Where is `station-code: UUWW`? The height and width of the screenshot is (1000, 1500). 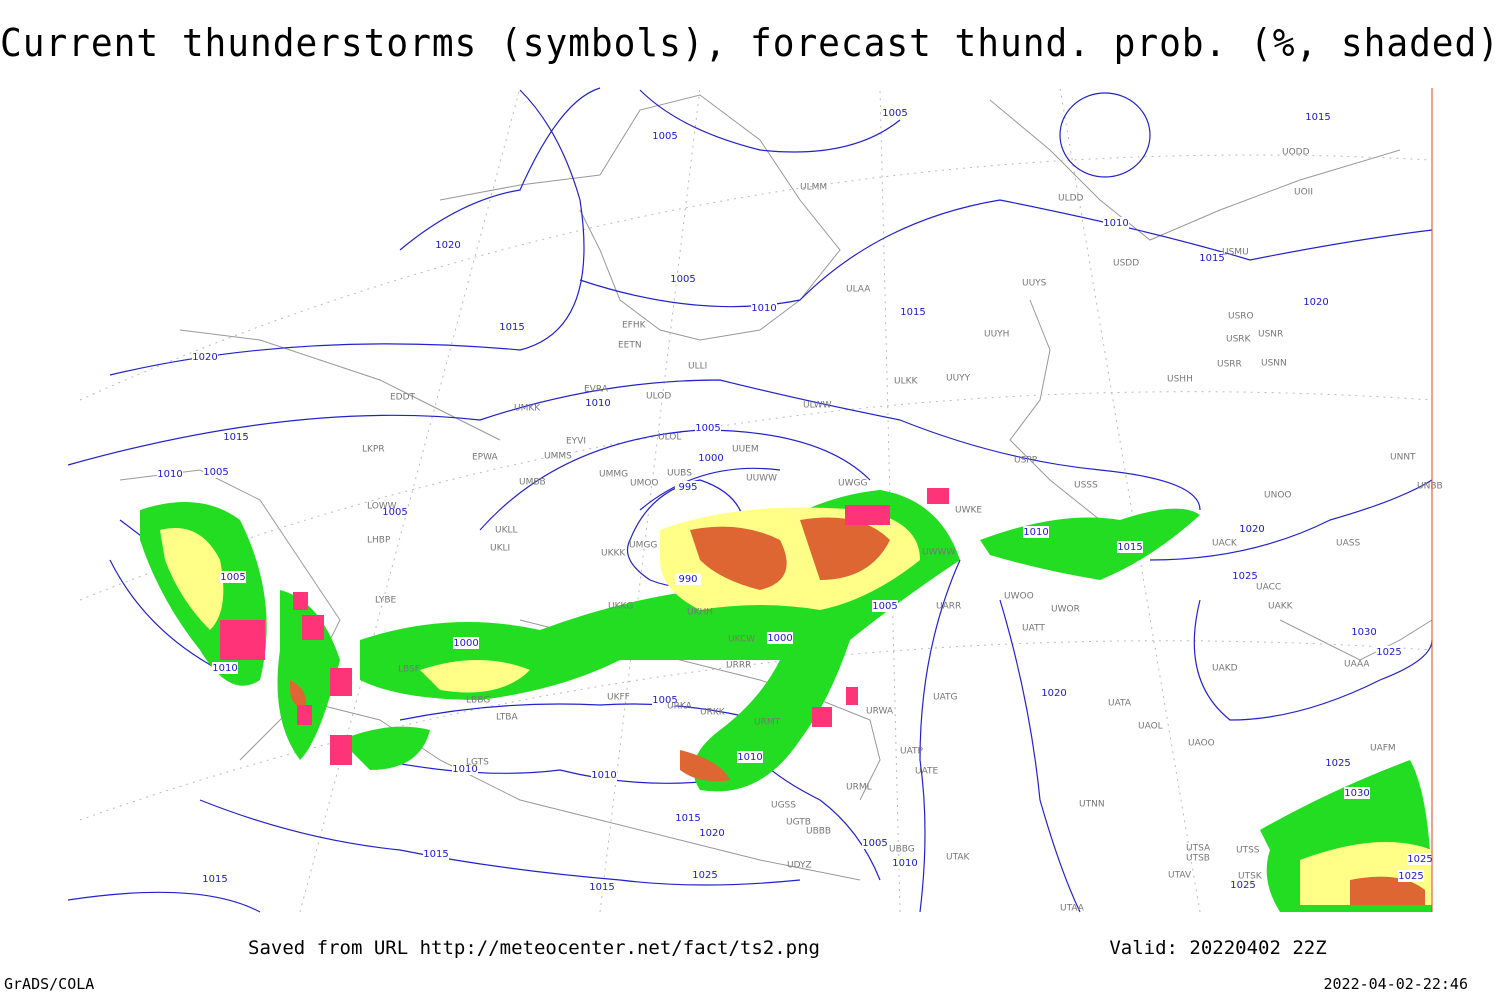 station-code: UUWW is located at coordinates (761, 479).